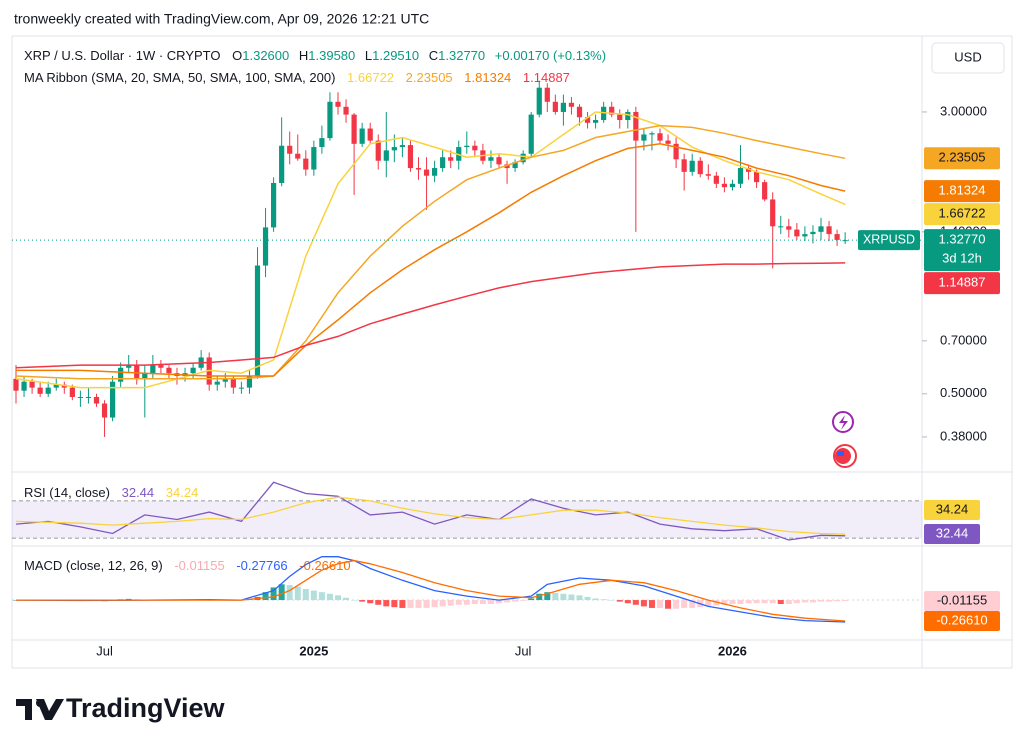 The width and height of the screenshot is (1024, 748). Describe the element at coordinates (40, 709) in the screenshot. I see `logo-mark` at that location.